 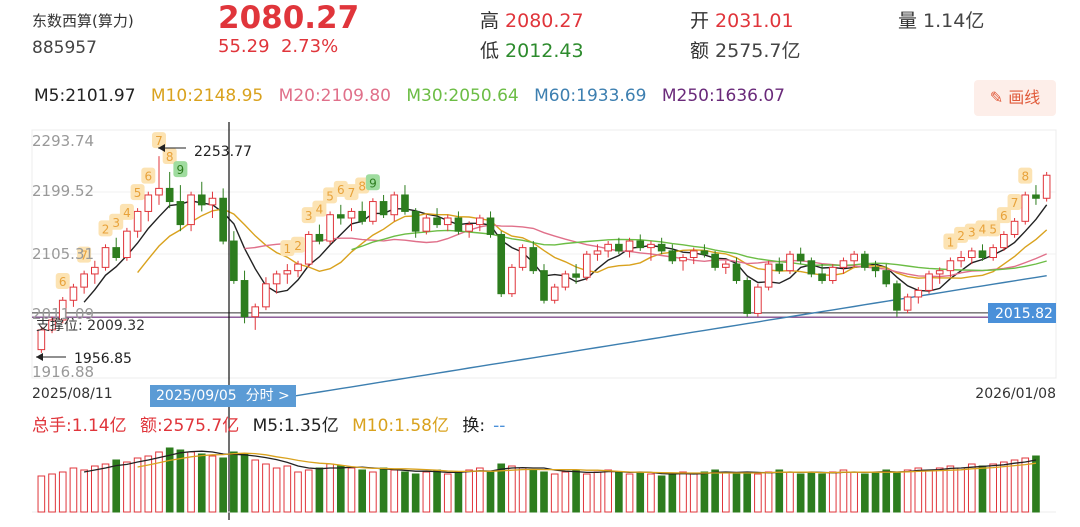 I want to click on seq-badge-text: 4, so click(x=320, y=210).